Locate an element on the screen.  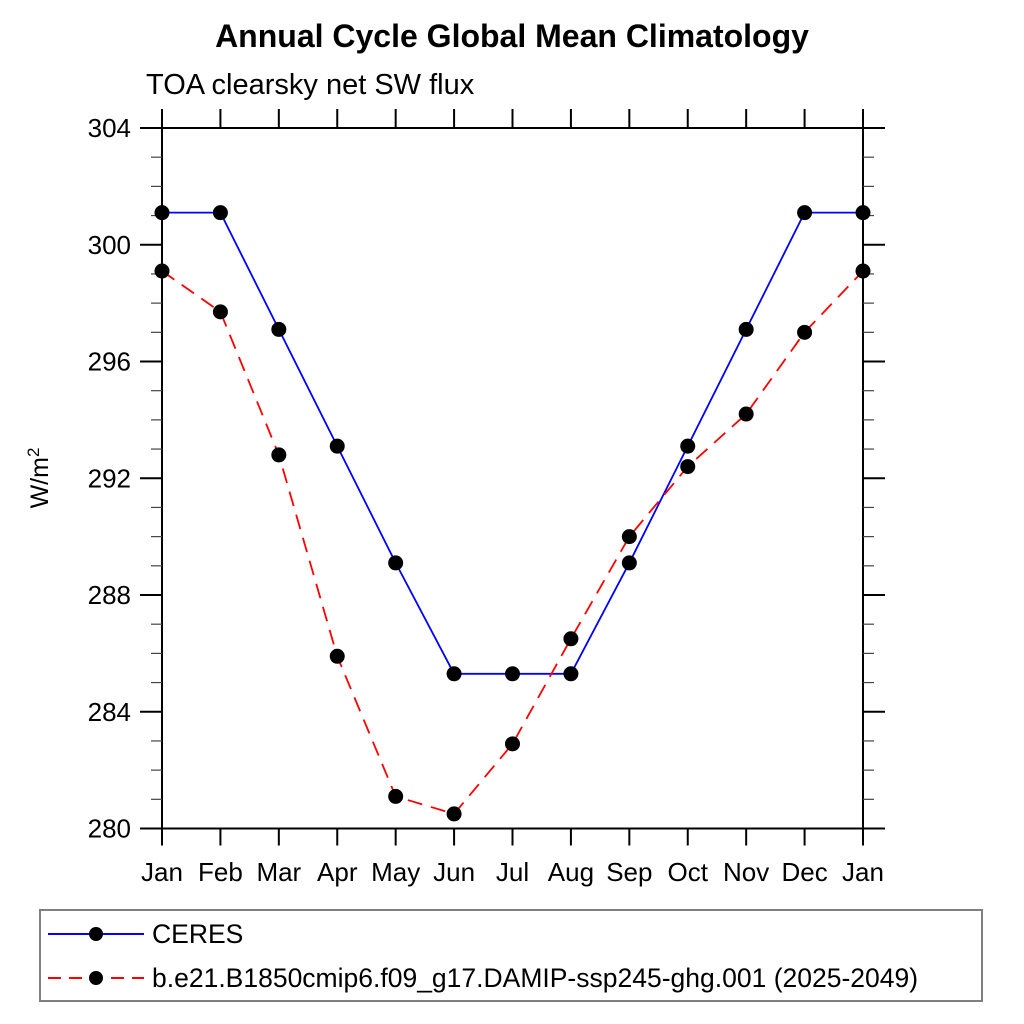
x-tick-label: Dec is located at coordinates (804, 872).